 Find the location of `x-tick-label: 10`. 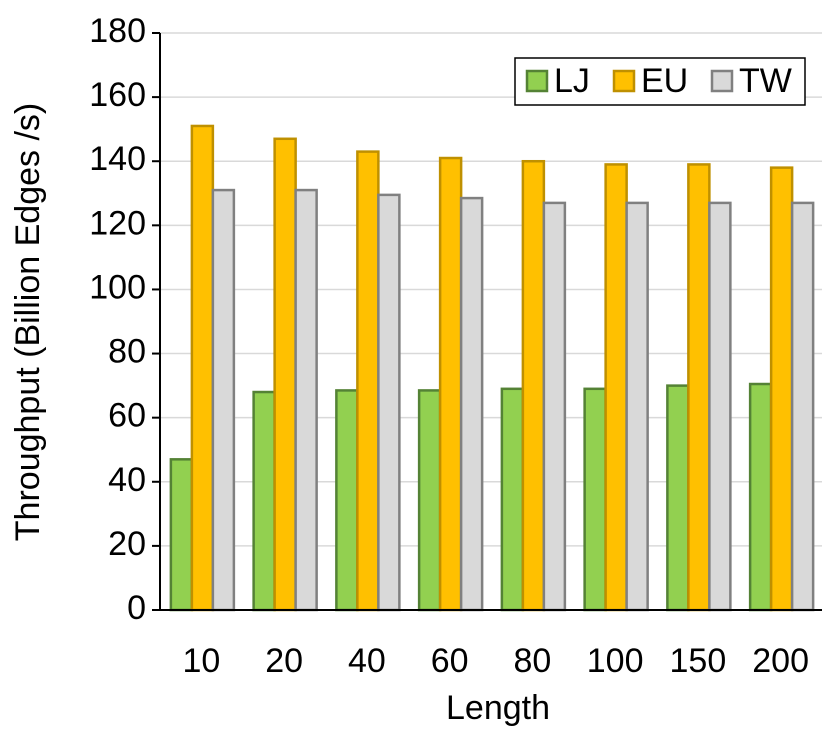

x-tick-label: 10 is located at coordinates (201, 661).